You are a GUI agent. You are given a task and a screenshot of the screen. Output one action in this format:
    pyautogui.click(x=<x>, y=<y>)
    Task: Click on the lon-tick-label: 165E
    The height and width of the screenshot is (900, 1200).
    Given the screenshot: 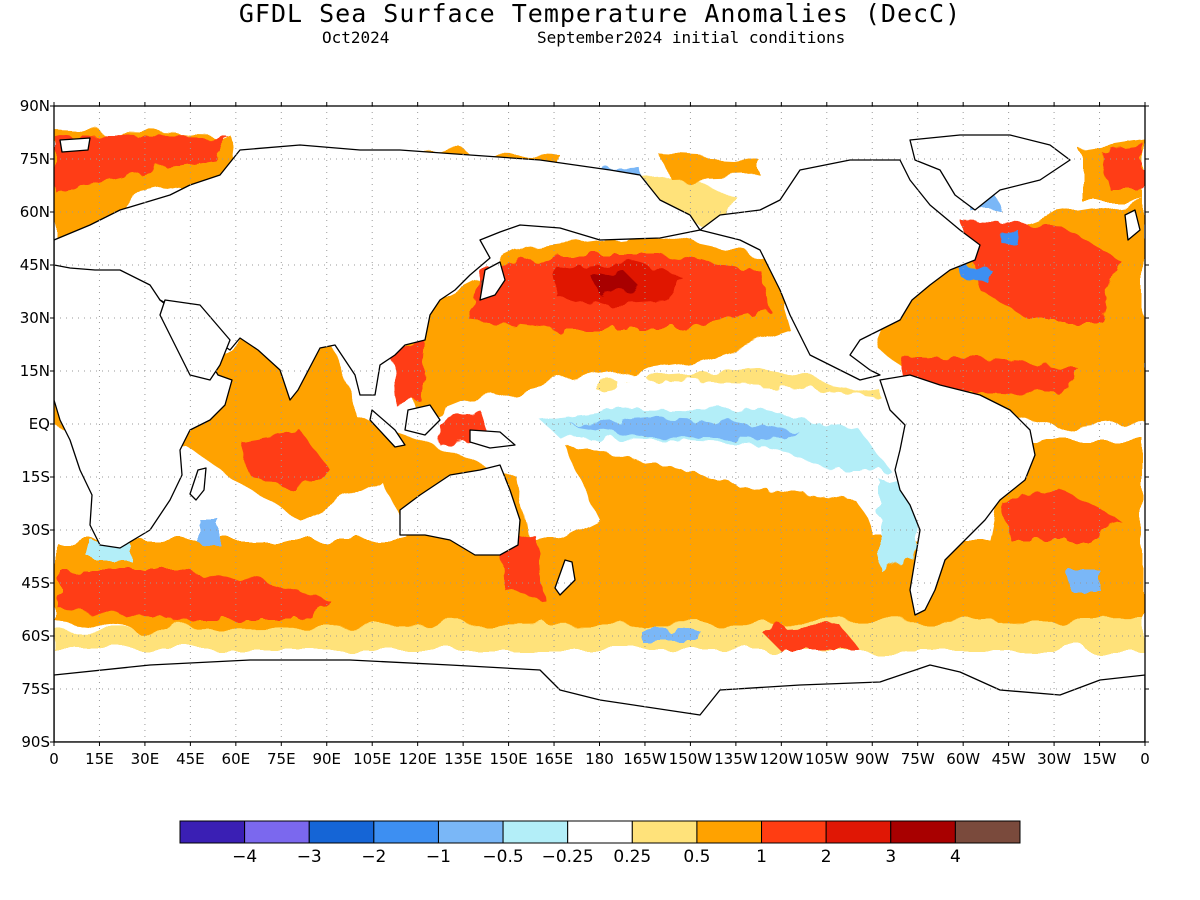 What is the action you would take?
    pyautogui.click(x=554, y=759)
    